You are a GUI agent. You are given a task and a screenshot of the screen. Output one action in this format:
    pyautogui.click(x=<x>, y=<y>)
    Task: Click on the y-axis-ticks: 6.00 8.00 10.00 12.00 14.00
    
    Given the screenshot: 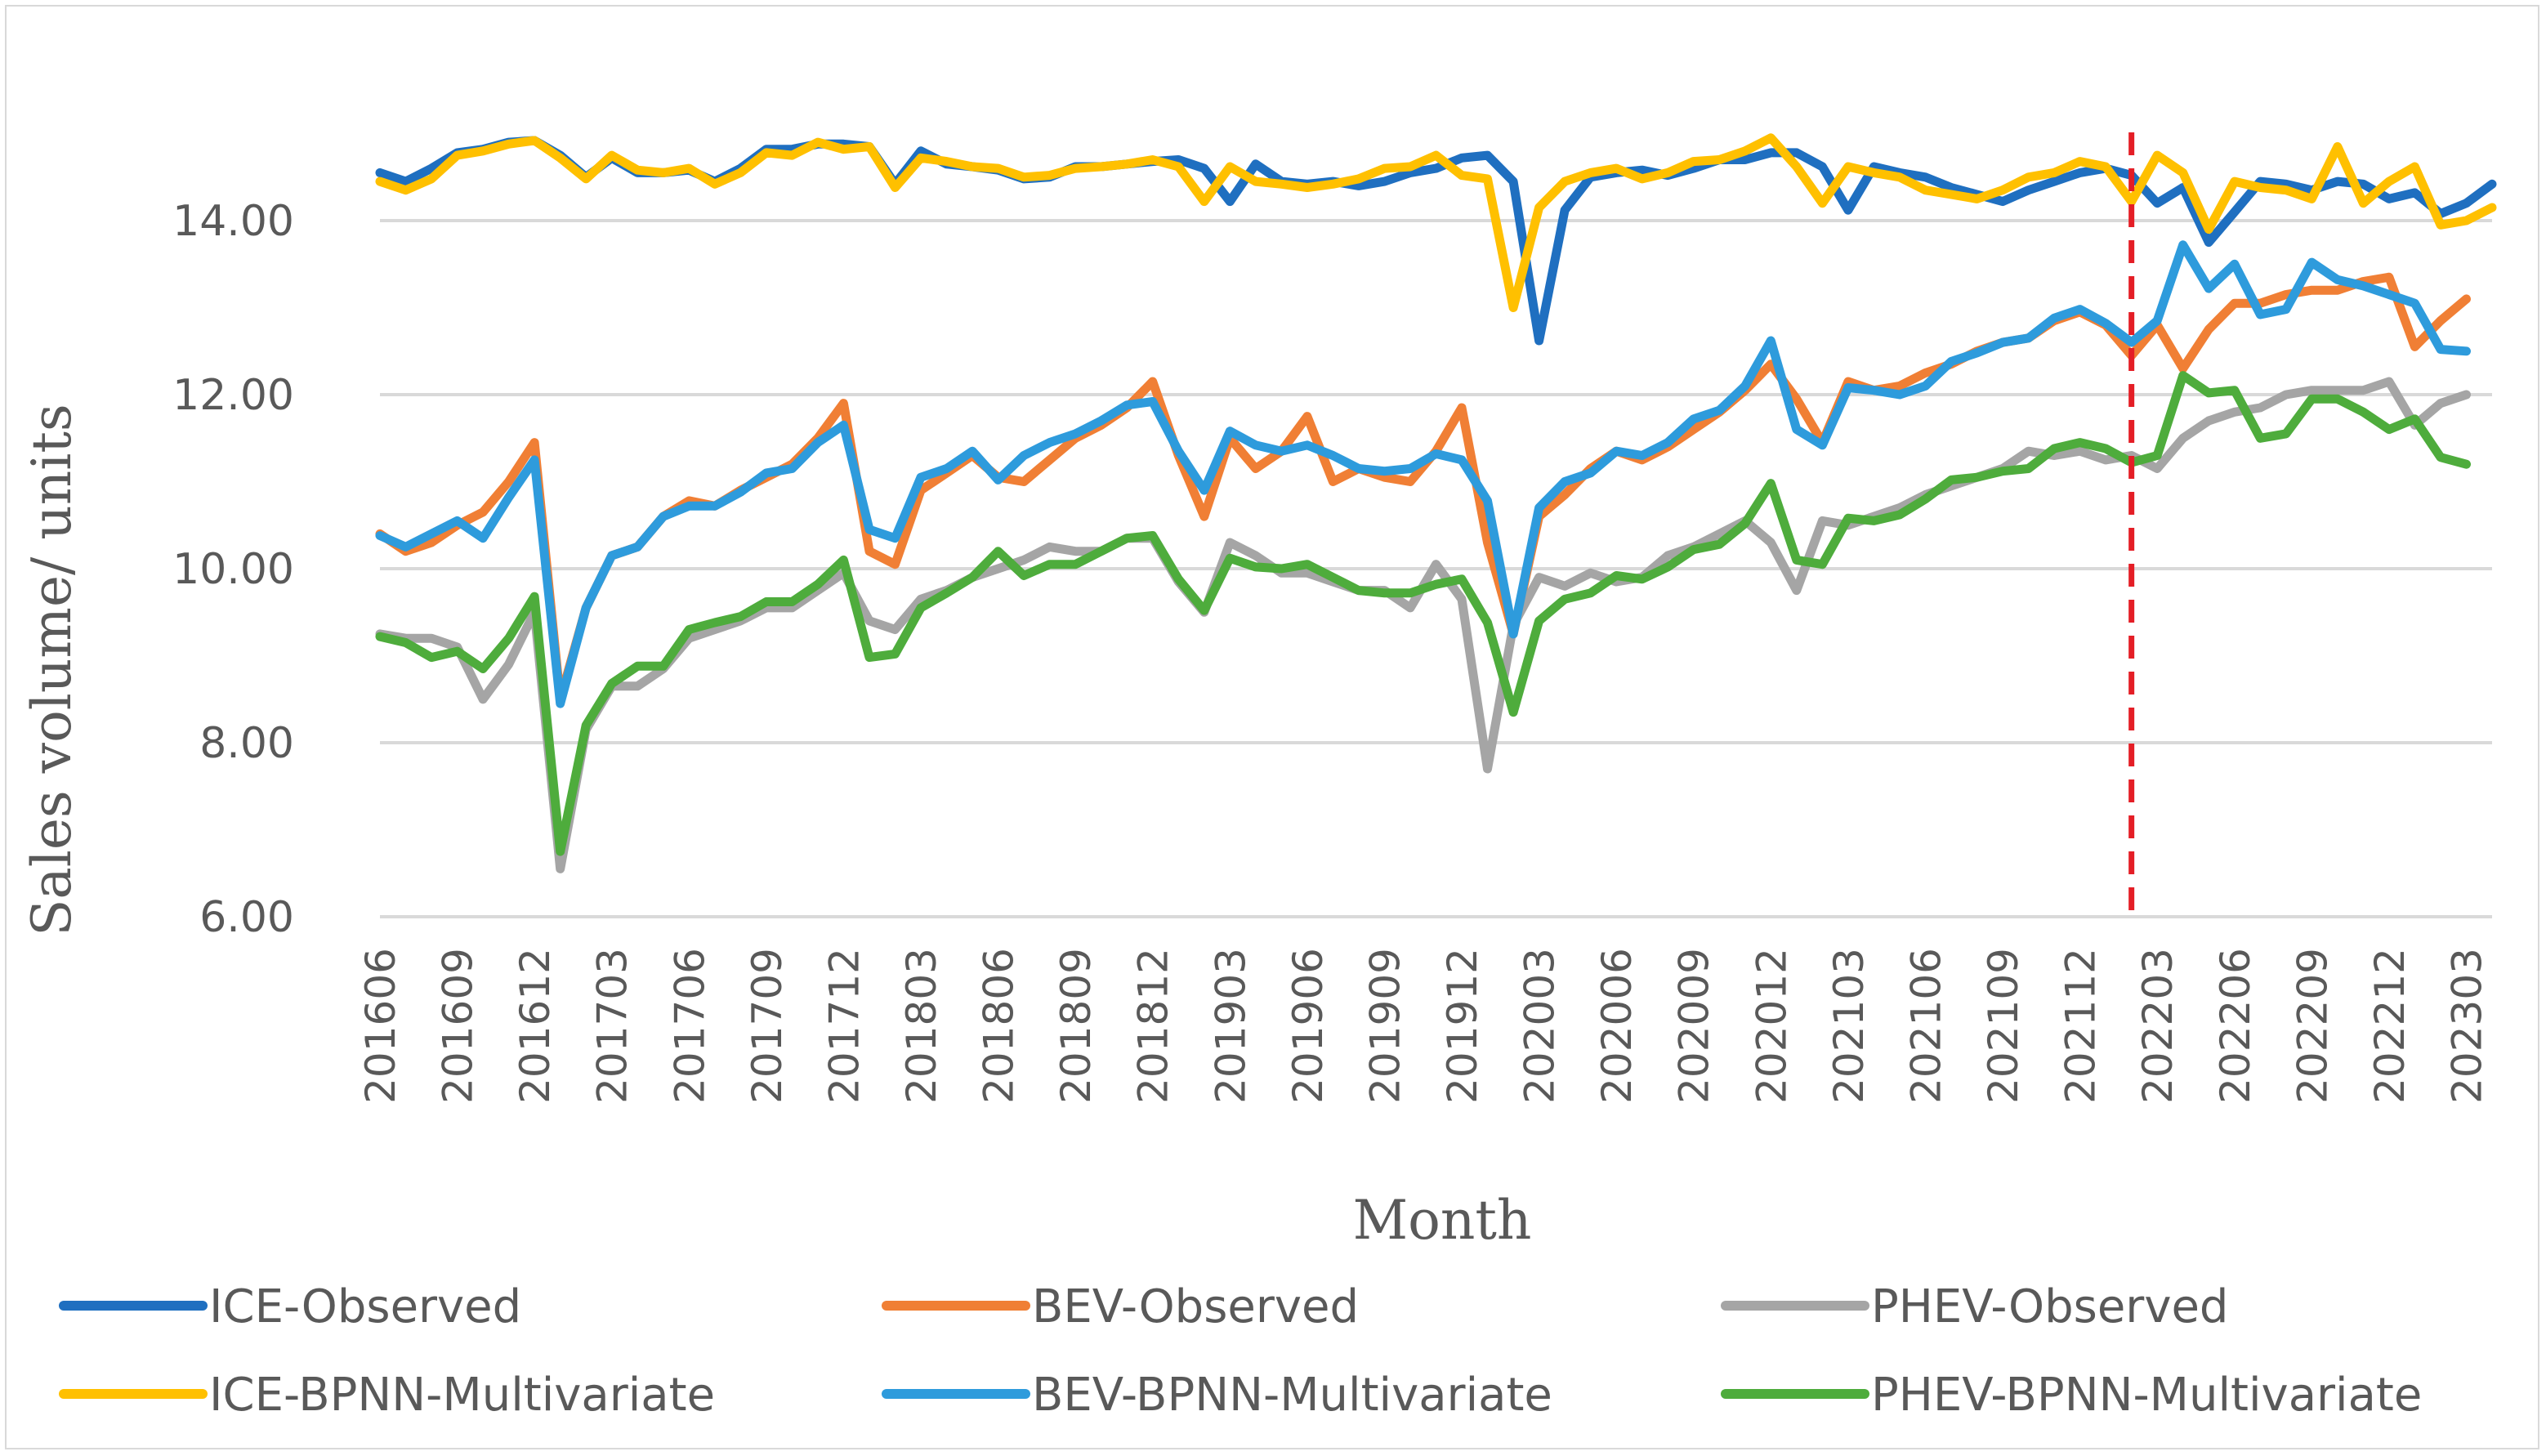 What is the action you would take?
    pyautogui.click(x=233, y=569)
    